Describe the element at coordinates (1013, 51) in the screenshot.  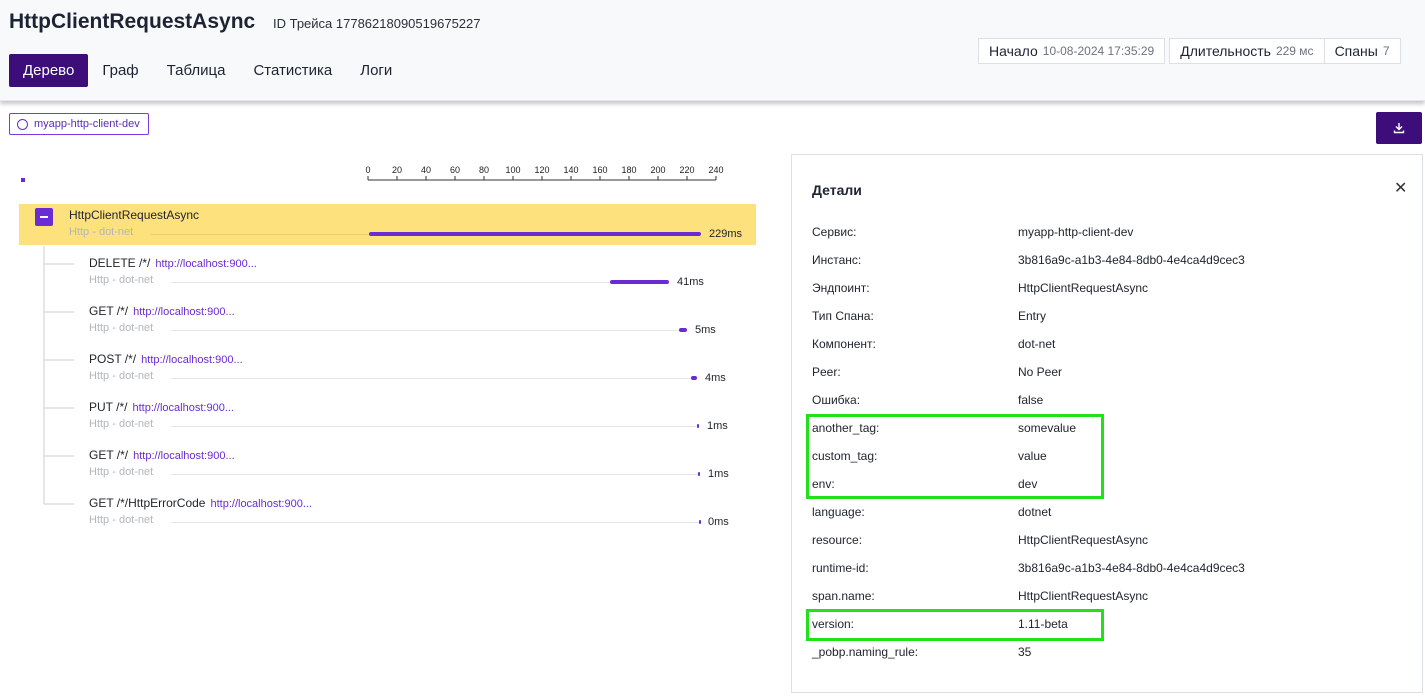
I see `start-label: Начало` at that location.